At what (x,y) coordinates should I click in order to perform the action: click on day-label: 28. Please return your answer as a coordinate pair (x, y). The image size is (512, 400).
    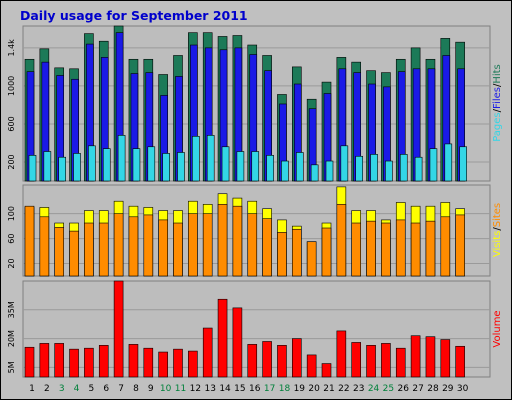
    Looking at the image, I should click on (433, 389).